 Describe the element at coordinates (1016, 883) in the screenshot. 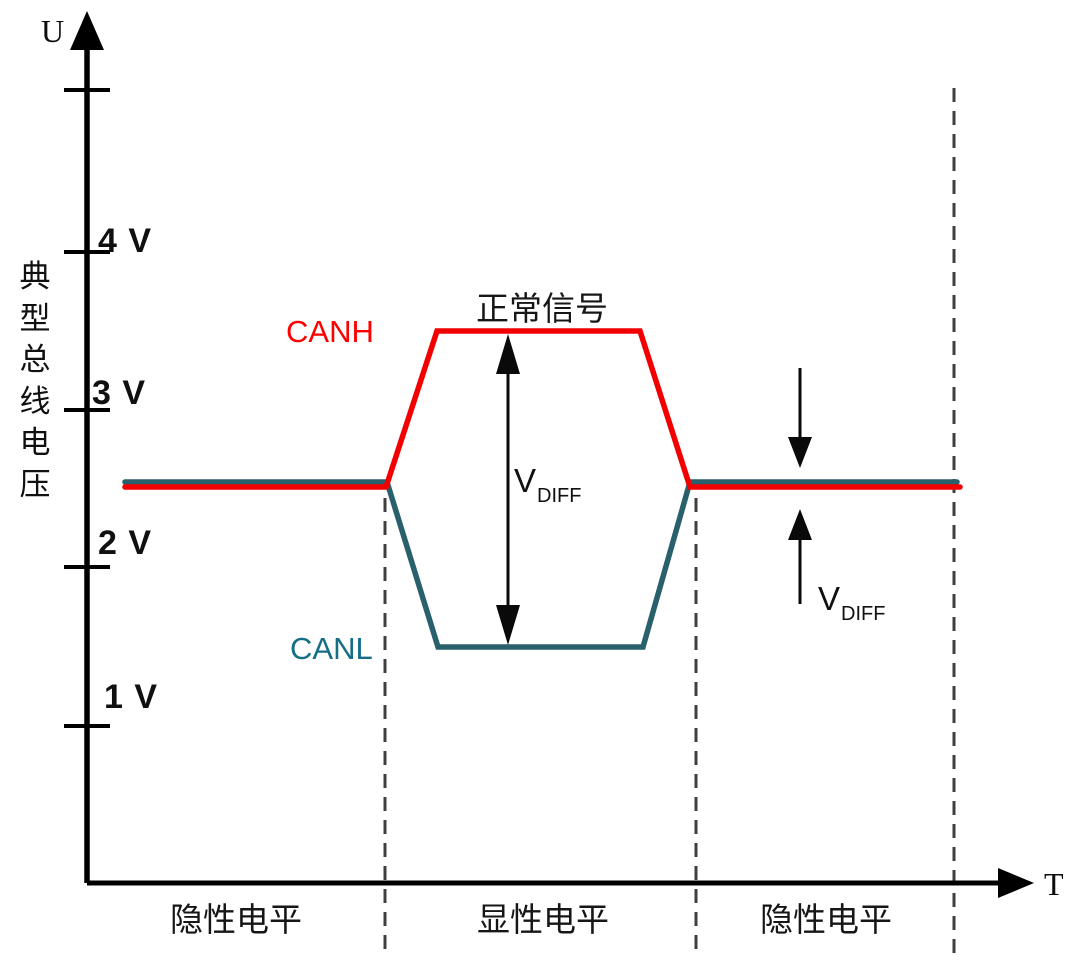

I see `x-axis-arrow-icon` at that location.